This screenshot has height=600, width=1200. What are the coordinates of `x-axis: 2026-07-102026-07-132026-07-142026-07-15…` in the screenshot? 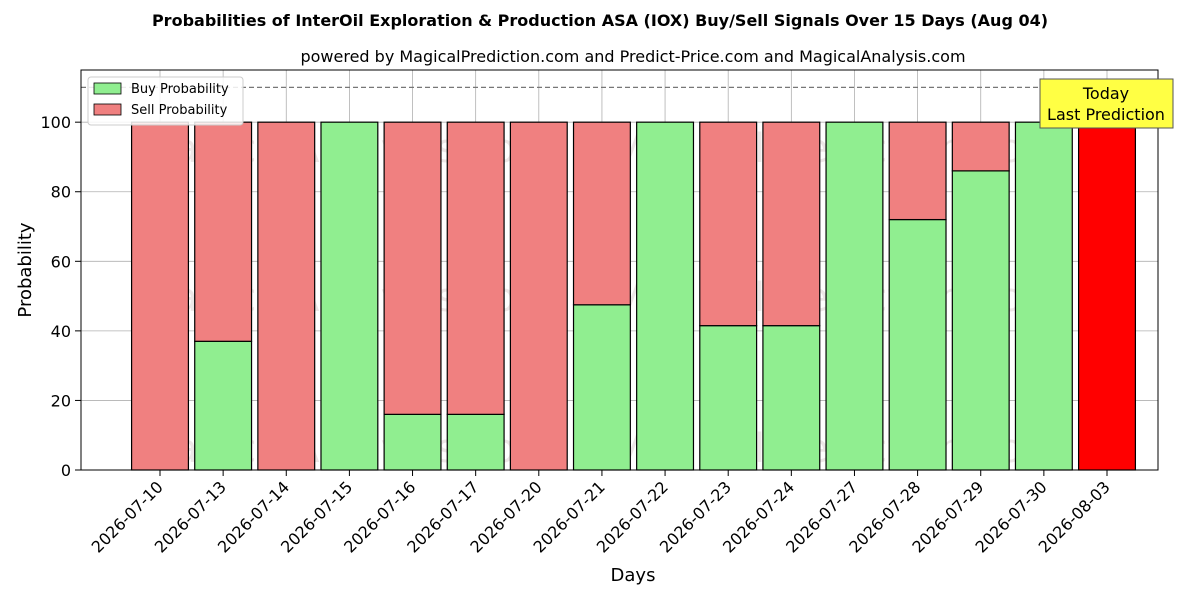 It's located at (601, 513).